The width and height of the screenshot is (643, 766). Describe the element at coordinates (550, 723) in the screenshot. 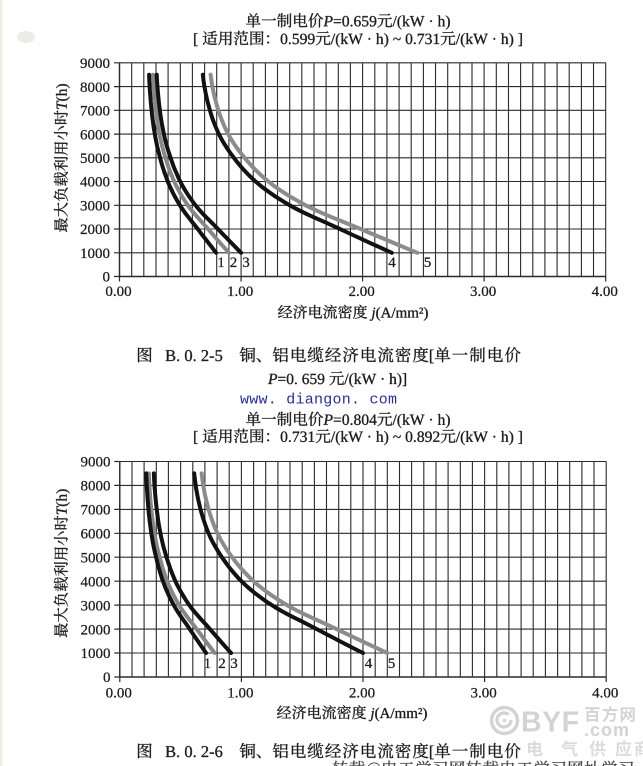

I see `svg-text: BYF` at that location.